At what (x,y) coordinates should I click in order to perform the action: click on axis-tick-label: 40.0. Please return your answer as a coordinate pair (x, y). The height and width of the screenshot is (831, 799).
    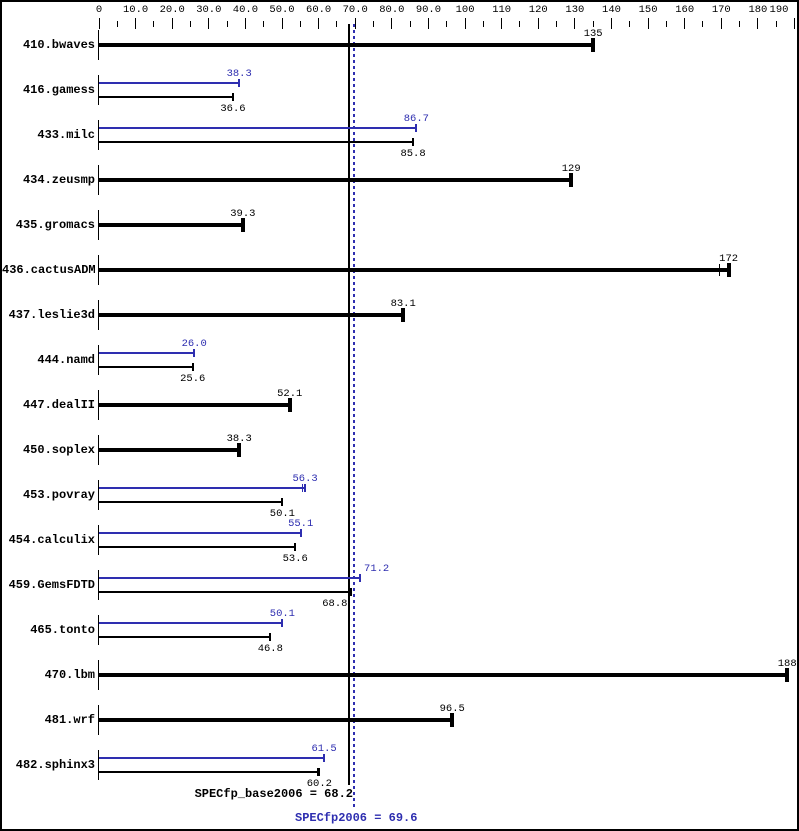
    Looking at the image, I should click on (245, 10).